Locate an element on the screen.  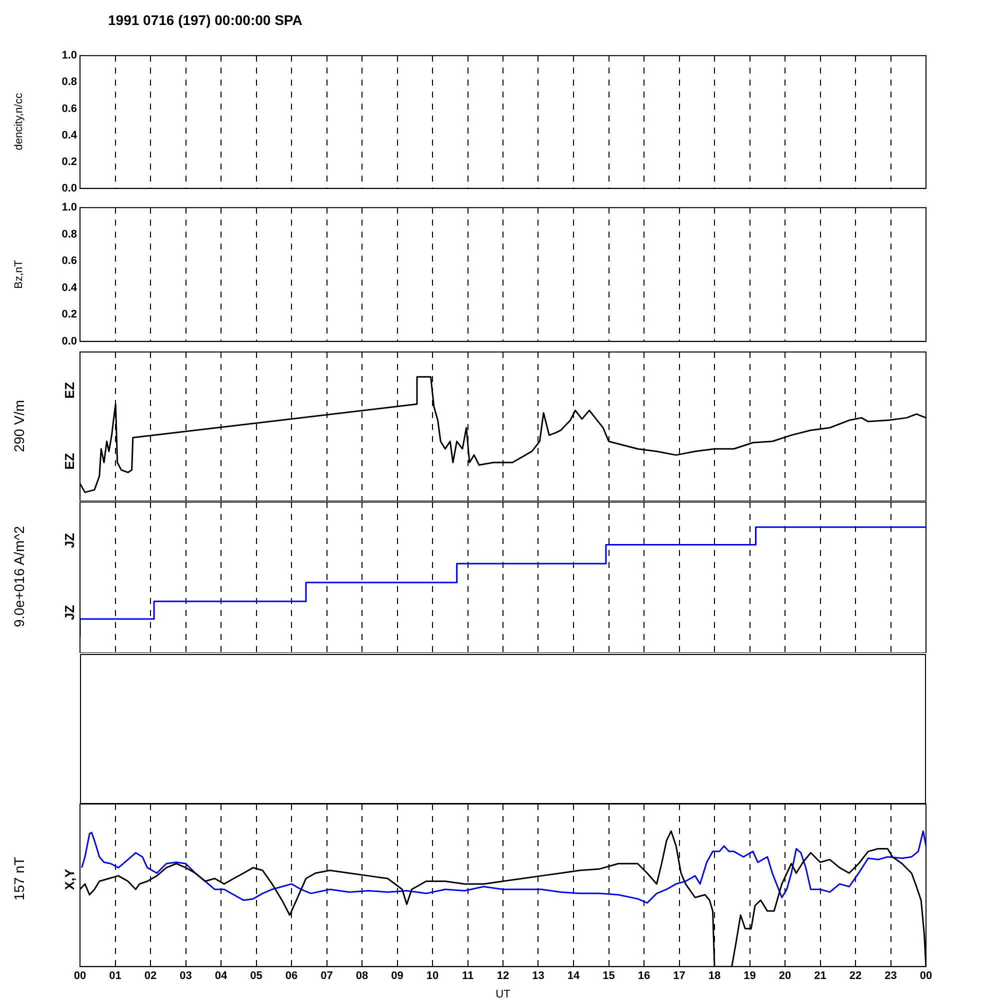
x-tick-label: 11 is located at coordinates (468, 976).